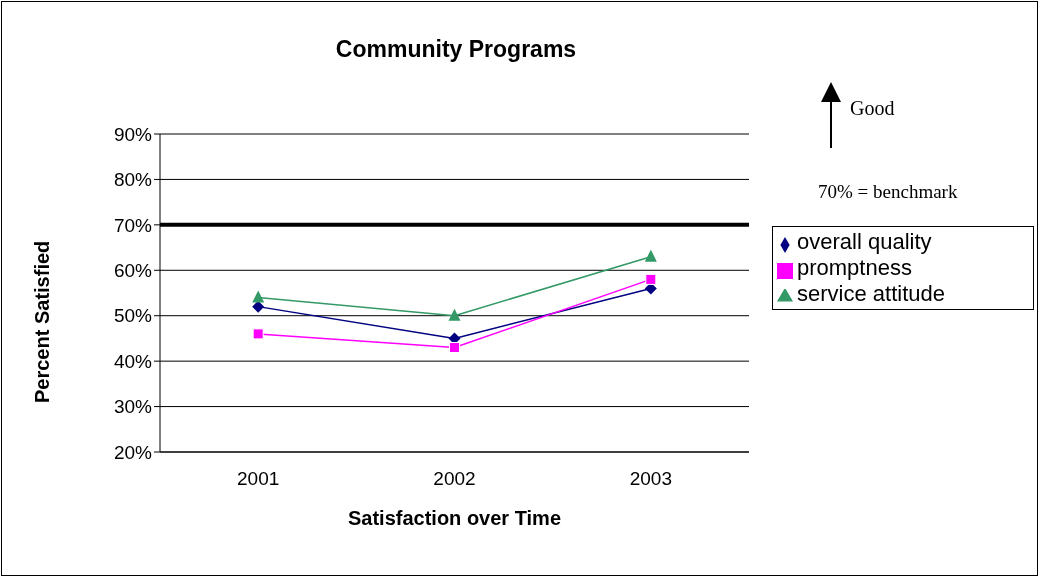 This screenshot has height=577, width=1039. I want to click on y-tick-label: 80%, so click(133, 180).